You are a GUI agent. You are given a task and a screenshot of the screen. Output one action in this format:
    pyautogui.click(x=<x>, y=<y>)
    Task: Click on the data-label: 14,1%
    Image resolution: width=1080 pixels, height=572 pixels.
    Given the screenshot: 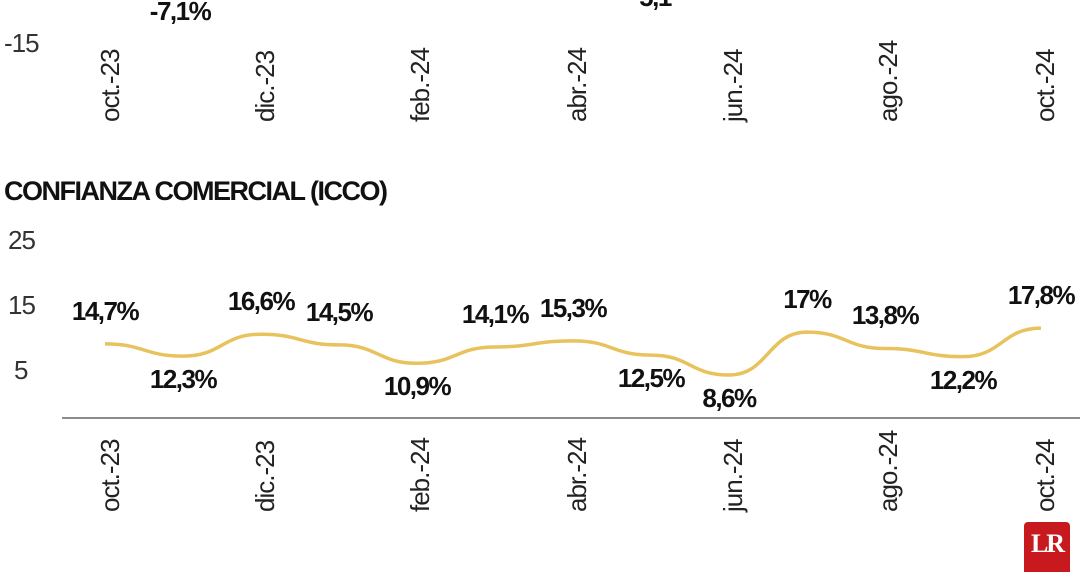 What is the action you would take?
    pyautogui.click(x=495, y=313)
    